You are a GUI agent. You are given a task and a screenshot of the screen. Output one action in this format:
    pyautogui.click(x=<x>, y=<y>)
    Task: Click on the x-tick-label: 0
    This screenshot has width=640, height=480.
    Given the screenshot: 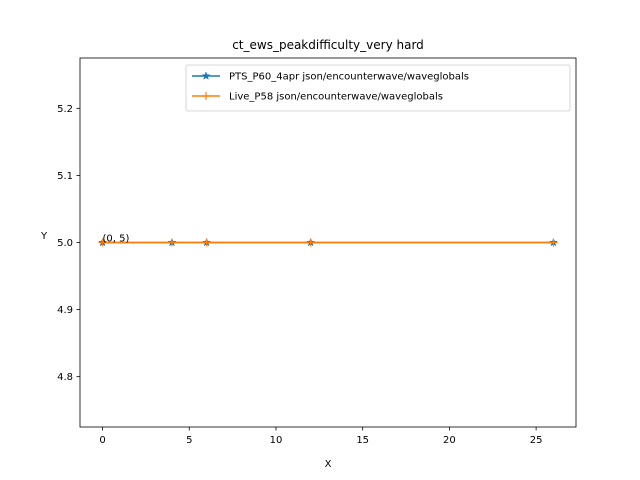 What is the action you would take?
    pyautogui.click(x=102, y=440)
    